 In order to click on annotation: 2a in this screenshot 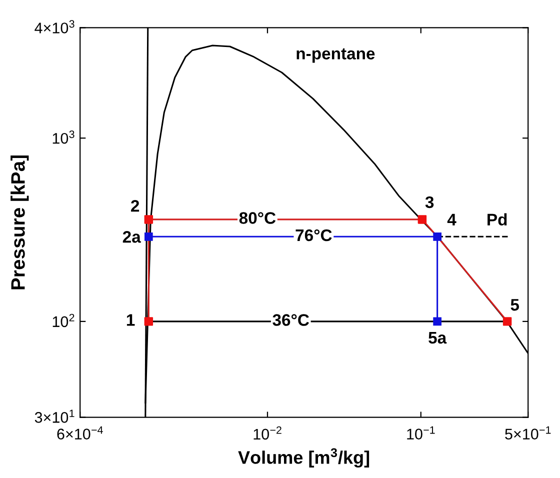, I will do `click(131, 236)`.